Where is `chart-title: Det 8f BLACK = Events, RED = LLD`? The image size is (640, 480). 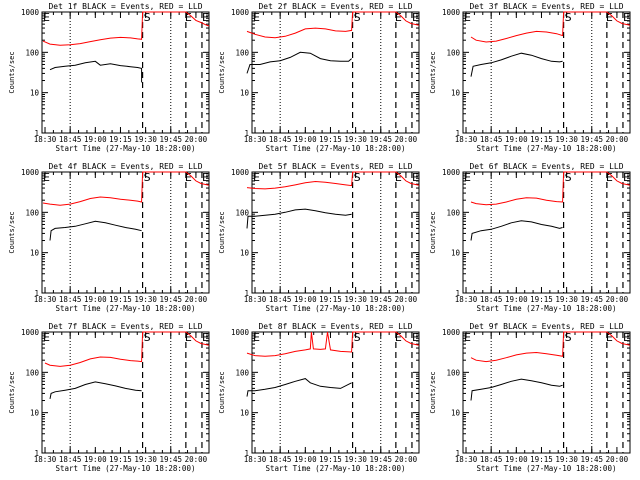
chart-title: Det 8f BLACK = Events, RED = LLD is located at coordinates (335, 326).